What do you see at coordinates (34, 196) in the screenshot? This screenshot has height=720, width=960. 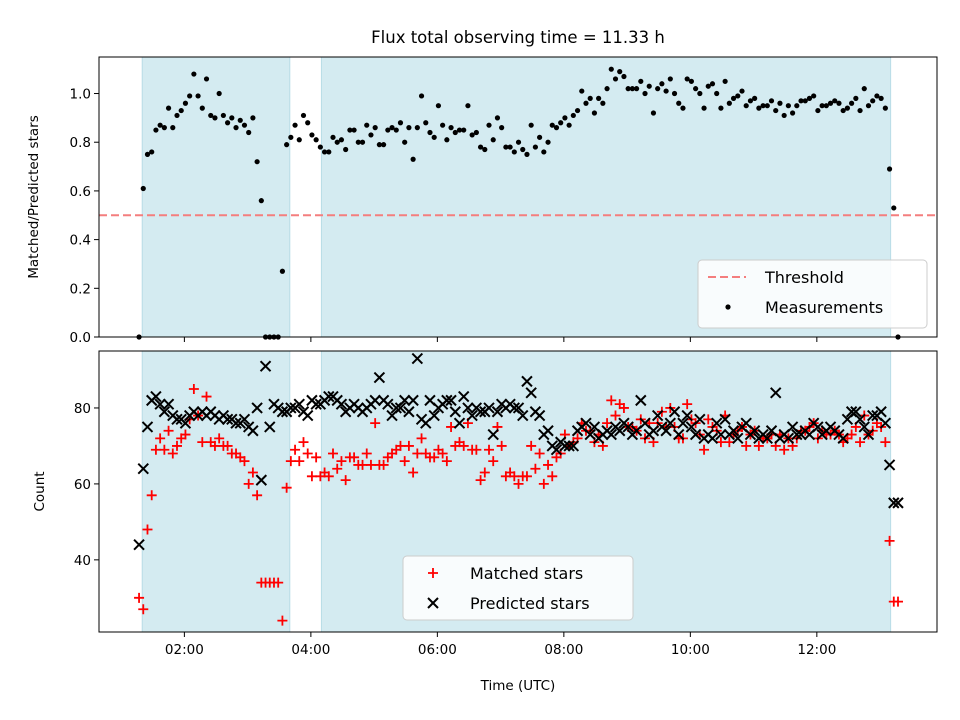 I see `y-axis-label: Matched/Predicted stars` at bounding box center [34, 196].